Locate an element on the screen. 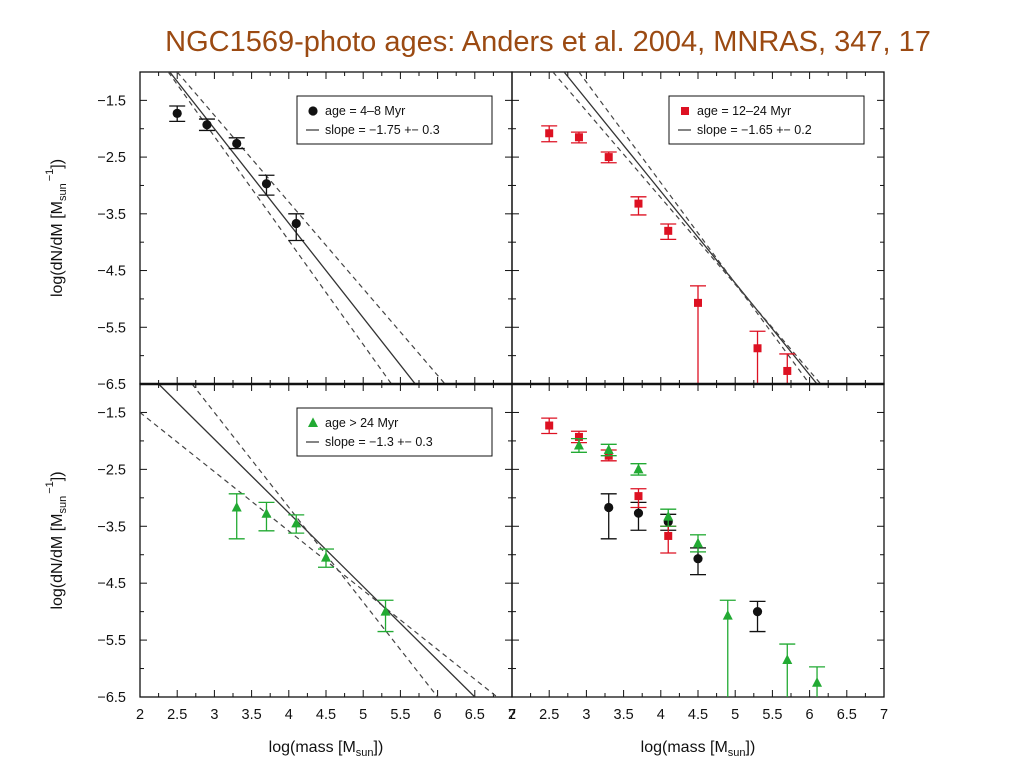  x-tick-label: 5 is located at coordinates (735, 715).